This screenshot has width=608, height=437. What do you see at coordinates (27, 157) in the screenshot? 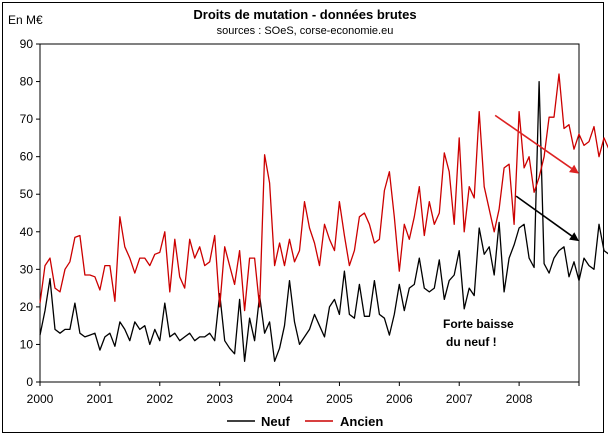
I see `y-tick-label: 60` at bounding box center [27, 157].